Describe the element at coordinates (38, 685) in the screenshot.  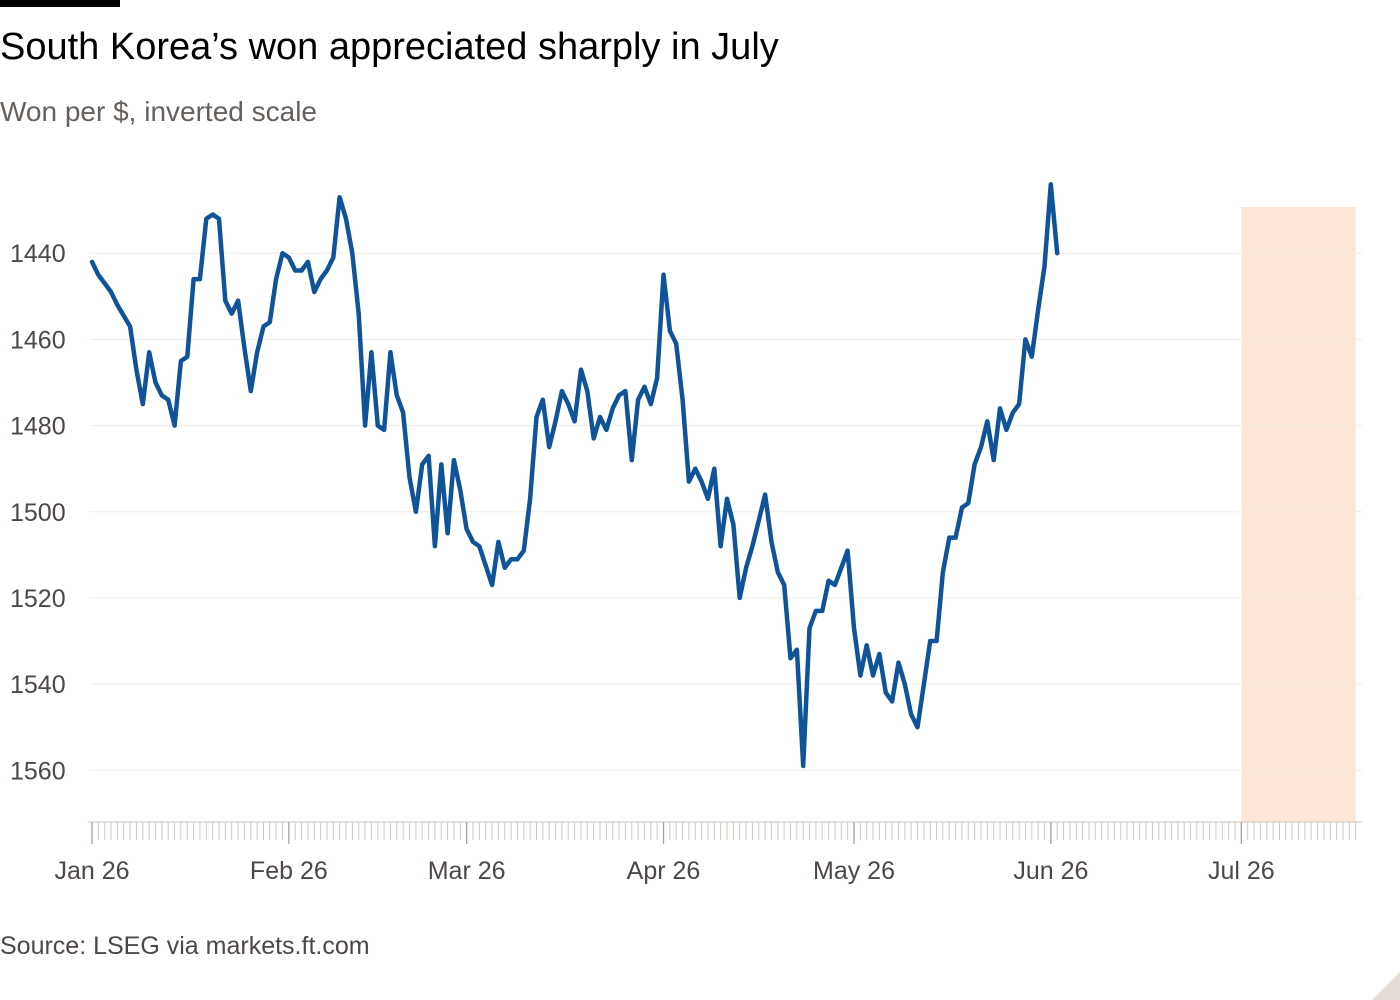
I see `y-tick-label: 1540` at that location.